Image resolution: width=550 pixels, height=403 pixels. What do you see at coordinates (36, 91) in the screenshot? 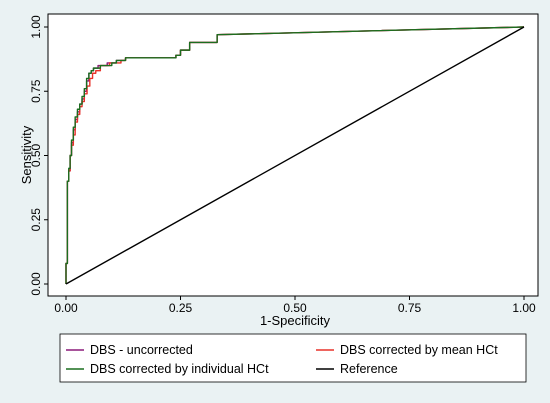
I see `y-tick-label: 0.75` at bounding box center [36, 91].